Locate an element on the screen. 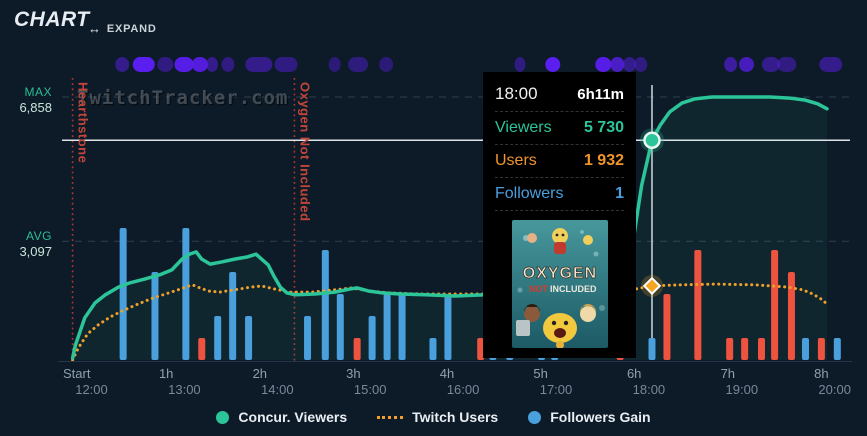 The height and width of the screenshot is (436, 867). tooltip-time-row: 18:00 6h11m is located at coordinates (559, 94).